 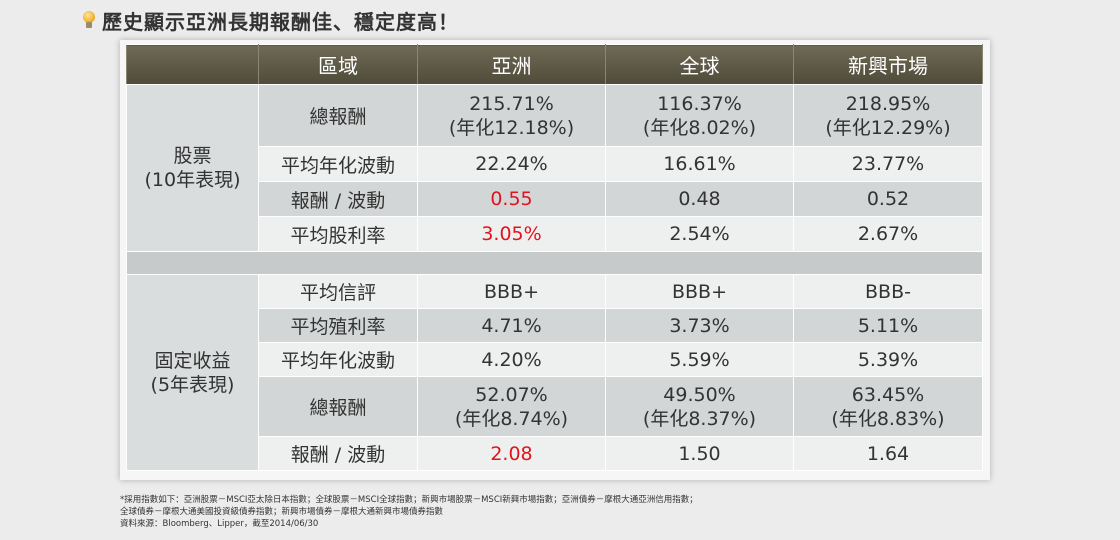 What do you see at coordinates (511, 325) in the screenshot?
I see `cell-asia: 4.71%` at bounding box center [511, 325].